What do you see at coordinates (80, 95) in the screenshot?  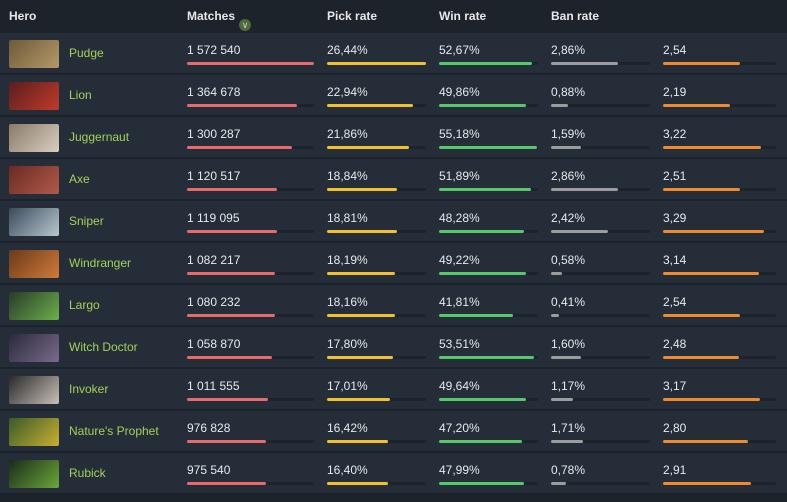 I see `hero-name-link: Lion` at bounding box center [80, 95].